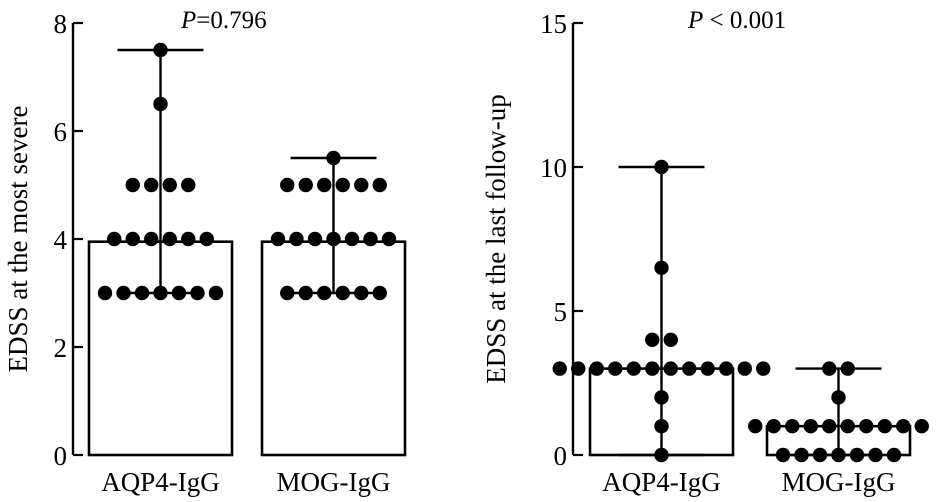 The image size is (945, 502). Describe the element at coordinates (18, 239) in the screenshot. I see `y-axis-label: EDSS at the most severe` at that location.